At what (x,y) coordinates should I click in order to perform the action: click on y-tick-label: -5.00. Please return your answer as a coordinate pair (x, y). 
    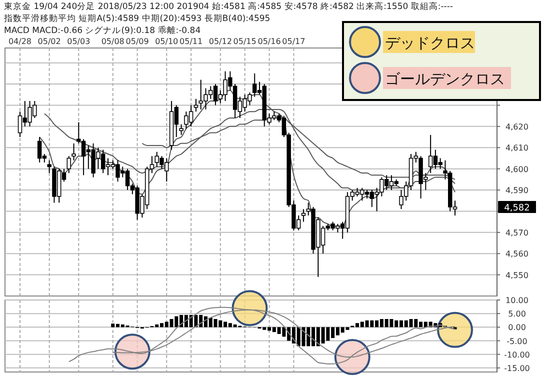
    Looking at the image, I should click on (517, 341).